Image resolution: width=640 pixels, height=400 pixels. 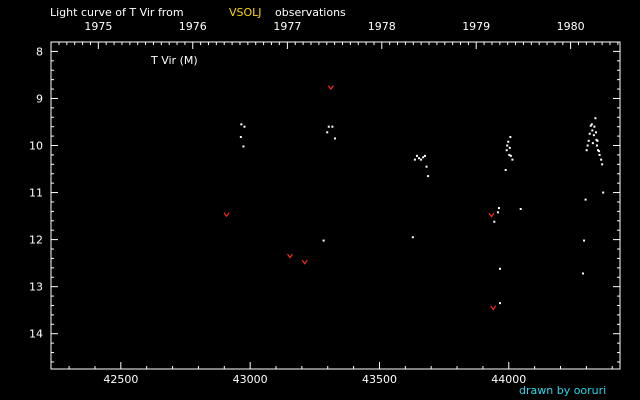 What do you see at coordinates (36, 334) in the screenshot?
I see `y-tick-label: 14` at bounding box center [36, 334].